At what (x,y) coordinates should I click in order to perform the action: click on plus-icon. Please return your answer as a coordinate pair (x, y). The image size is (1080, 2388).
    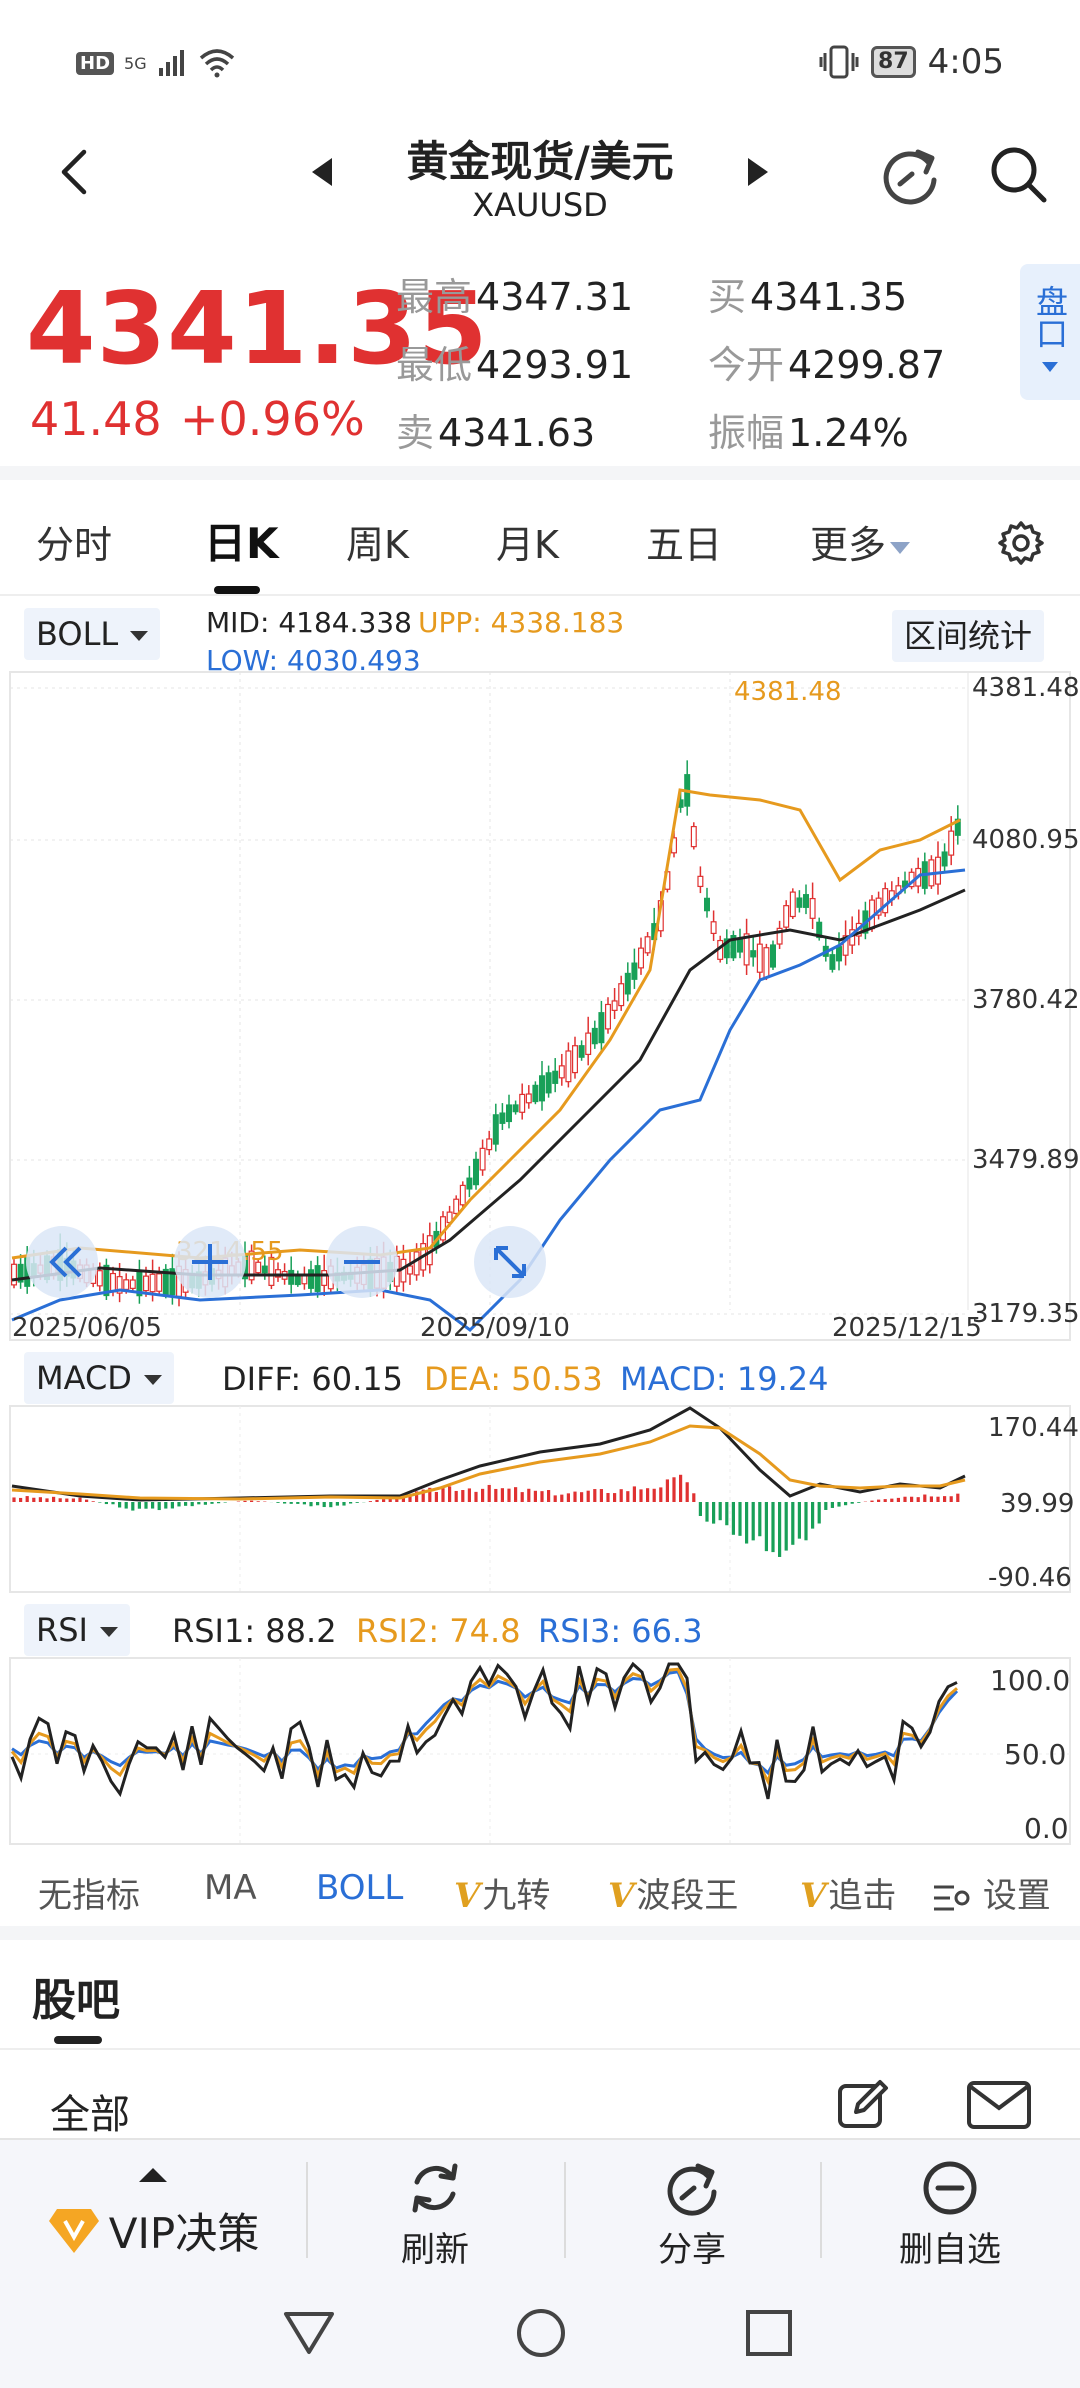
    Looking at the image, I should click on (210, 1262).